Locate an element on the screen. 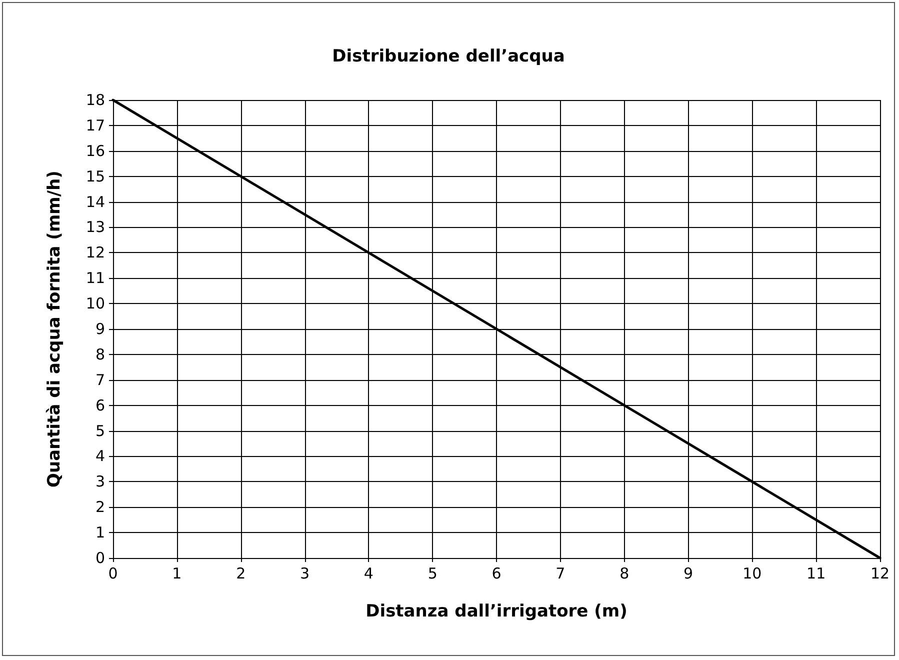 This screenshot has height=660, width=899. y-tick-label: 3 is located at coordinates (100, 481).